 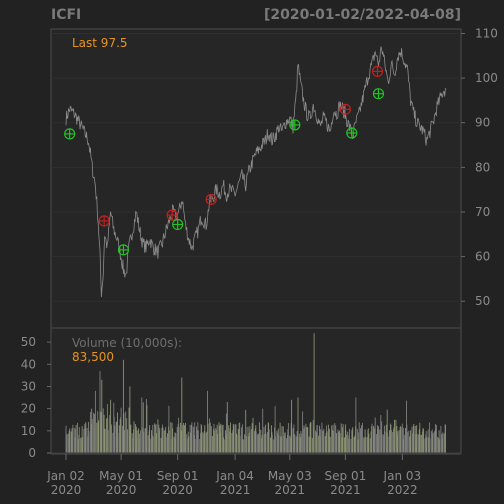 I want to click on volume-last-value: 83,500, so click(x=93, y=357).